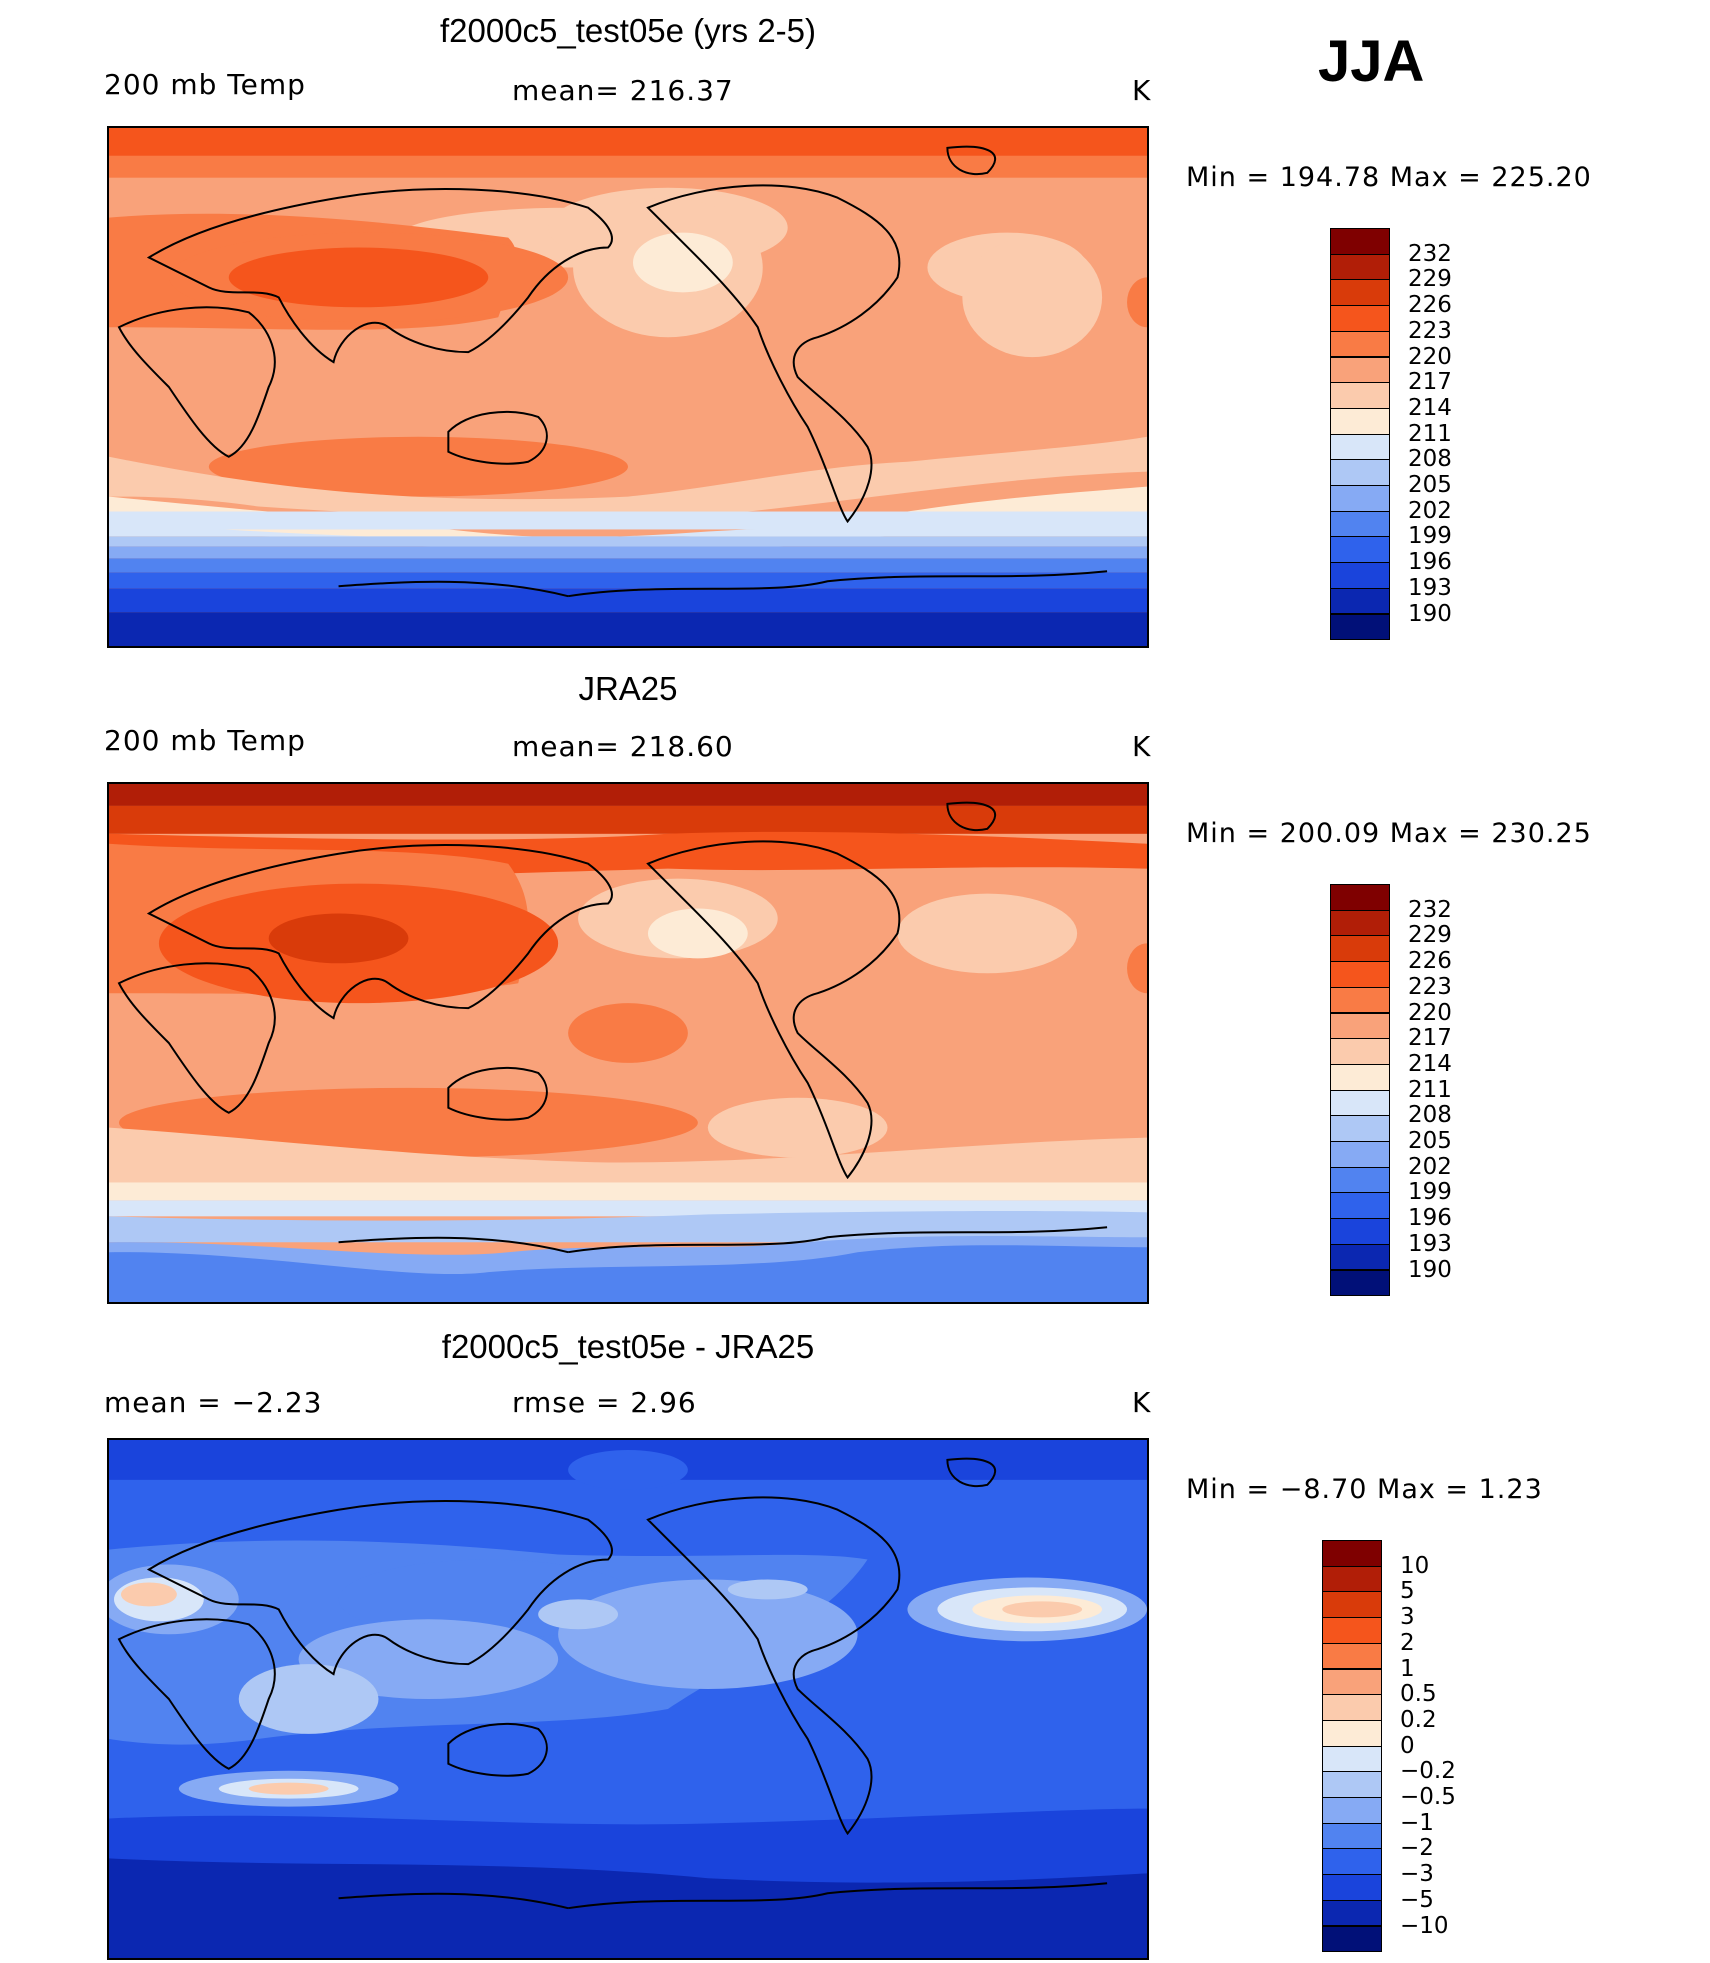 The image size is (1710, 1963). What do you see at coordinates (1430, 1038) in the screenshot?
I see `colorbar-label: 217` at bounding box center [1430, 1038].